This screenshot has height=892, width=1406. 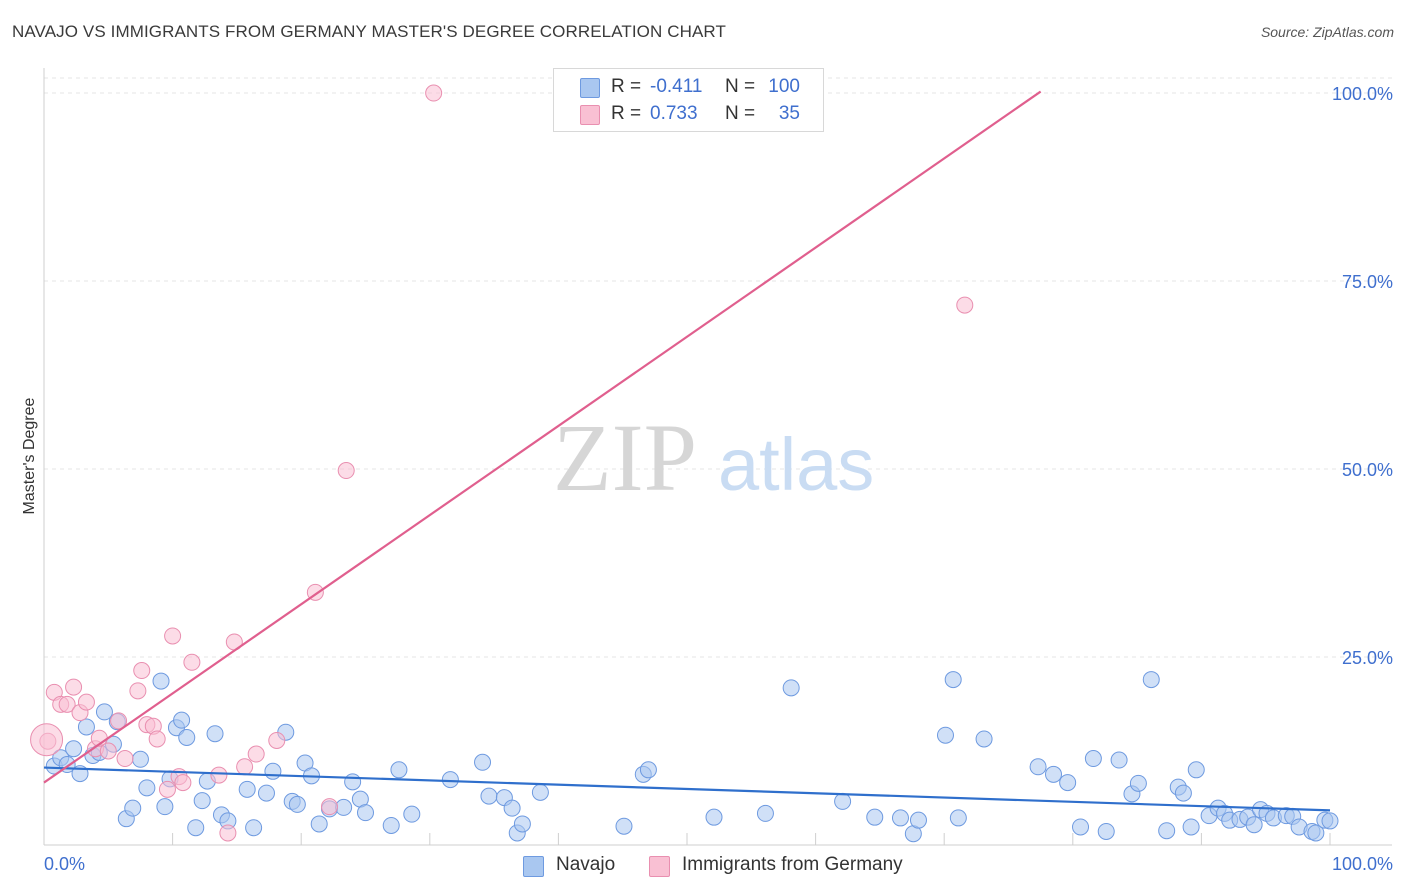 I want to click on legend-item-germany: Immigrants from Germany, so click(x=776, y=865).